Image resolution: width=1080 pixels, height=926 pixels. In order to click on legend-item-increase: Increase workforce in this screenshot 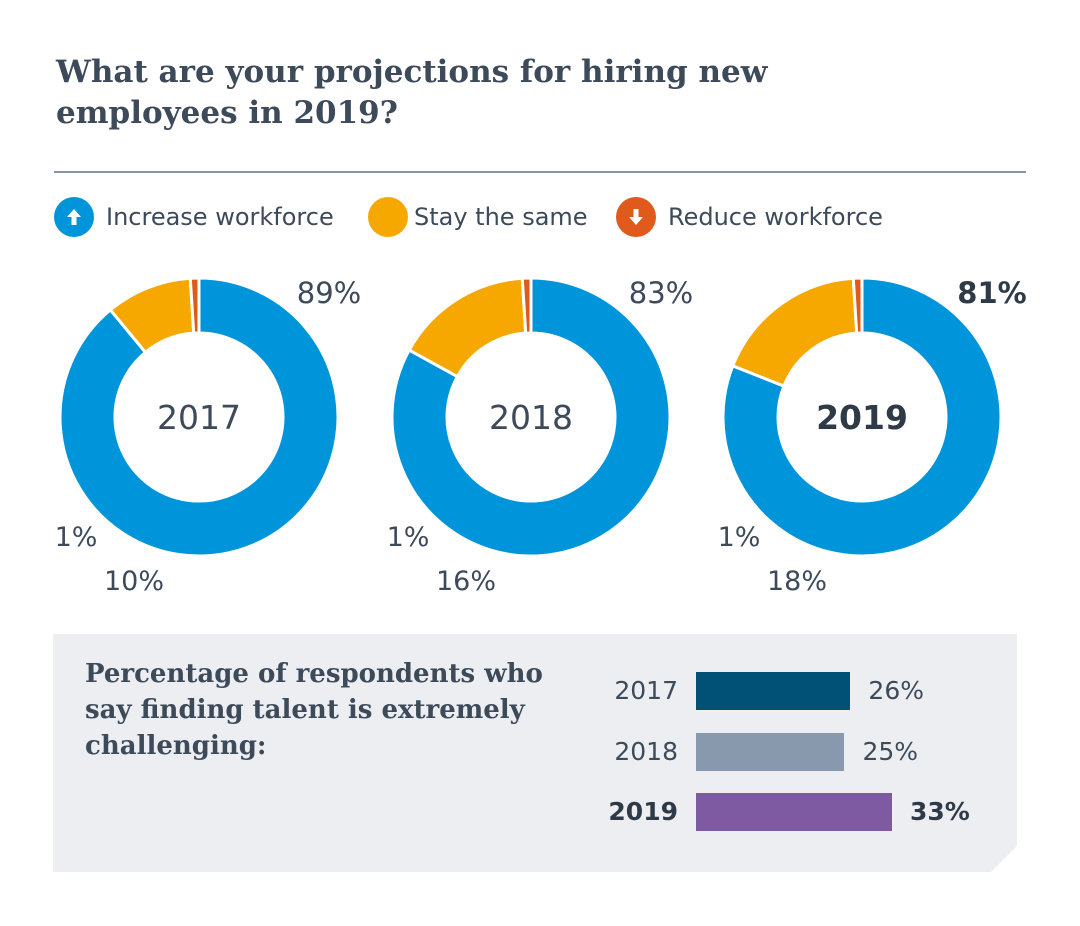, I will do `click(194, 217)`.